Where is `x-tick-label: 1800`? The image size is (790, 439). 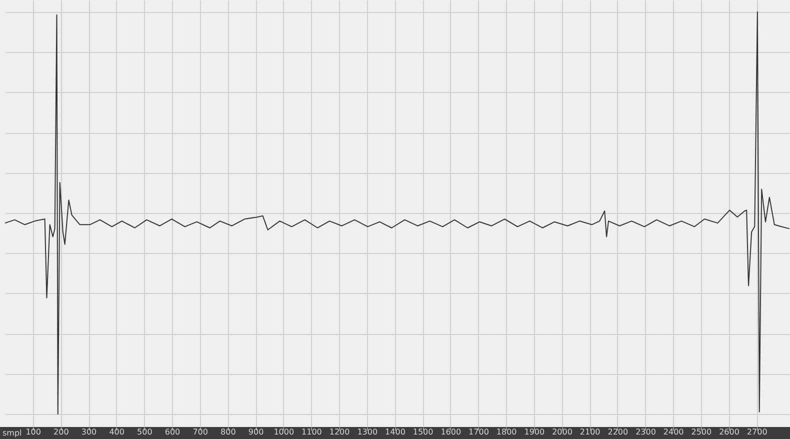 x-tick-label: 1800 is located at coordinates (506, 432).